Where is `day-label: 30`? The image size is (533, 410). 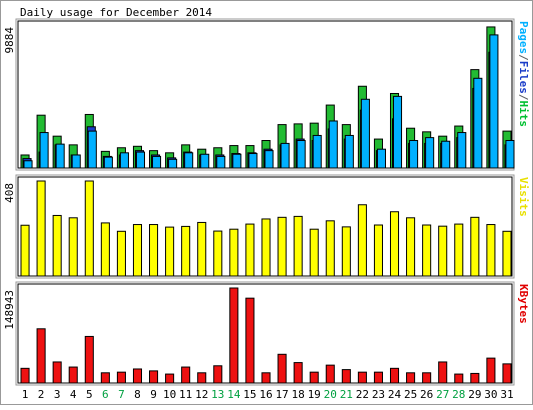
day-label: 30 is located at coordinates (490, 394).